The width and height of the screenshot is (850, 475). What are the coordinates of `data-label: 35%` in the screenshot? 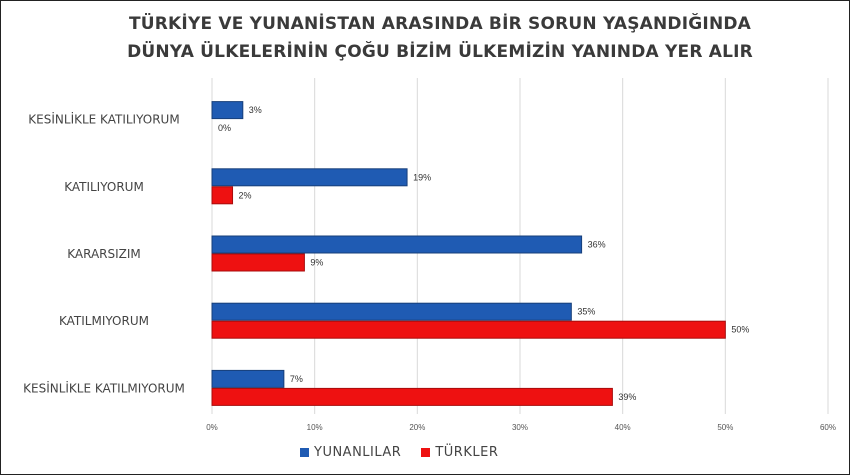 It's located at (586, 312).